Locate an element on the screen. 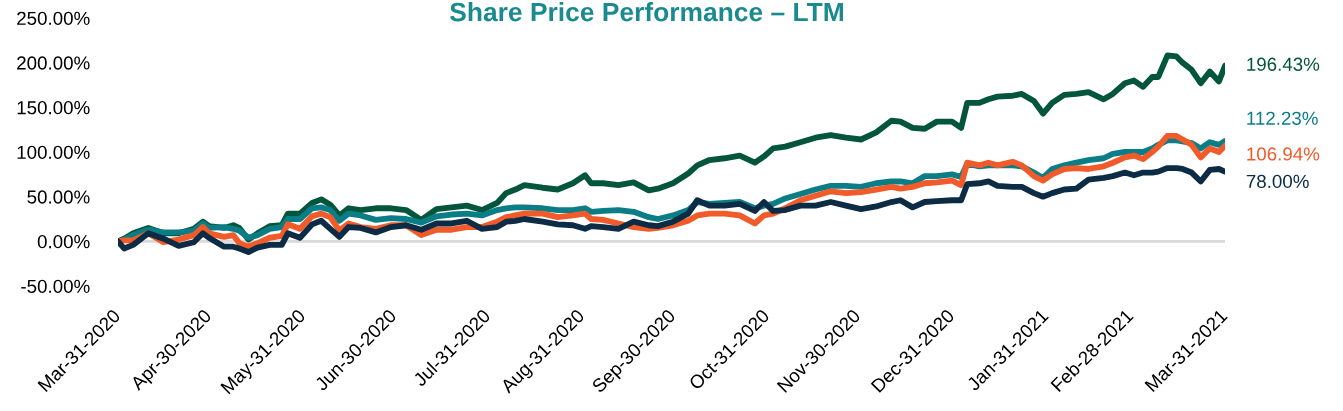 The height and width of the screenshot is (411, 1343). y-tick-label: 0.00% is located at coordinates (63, 242).